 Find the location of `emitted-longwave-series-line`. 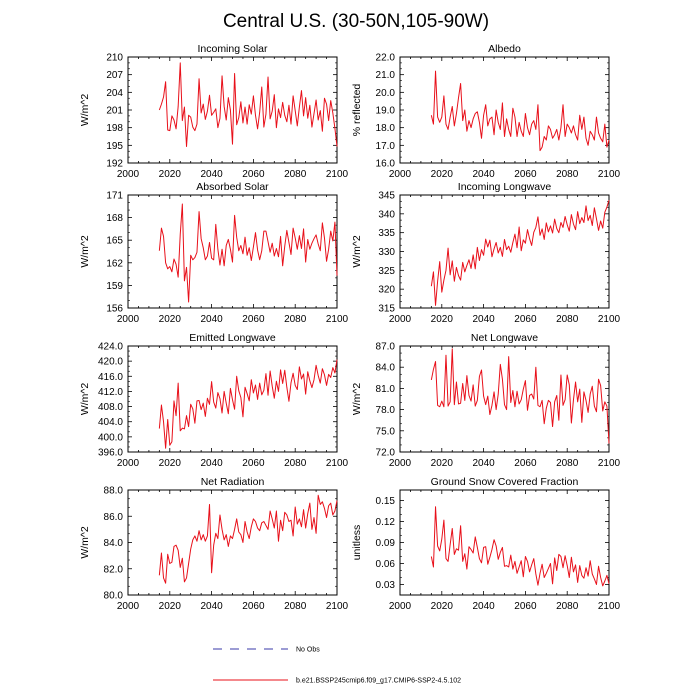

emitted-longwave-series-line is located at coordinates (248, 404).